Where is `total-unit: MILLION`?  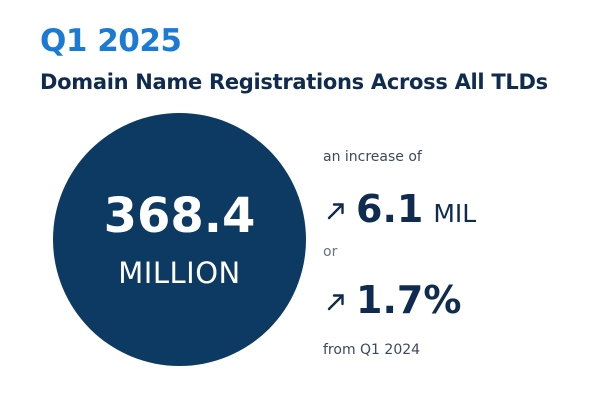
total-unit: MILLION is located at coordinates (179, 273).